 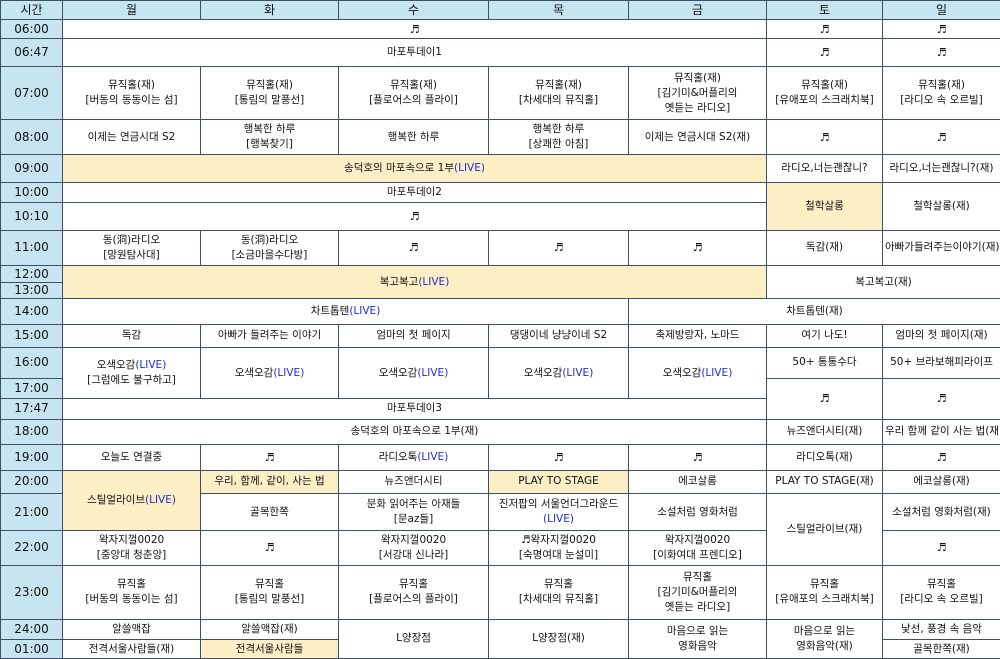 I want to click on program-subtitle: 옛듣는 라디오], so click(x=697, y=607).